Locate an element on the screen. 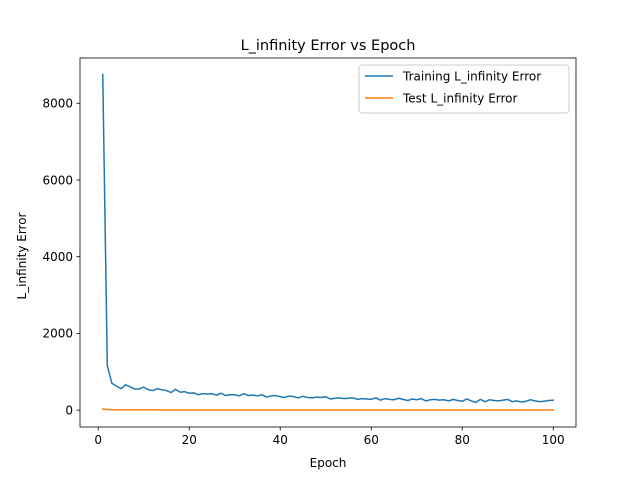  x-tick-label: 100 is located at coordinates (553, 440).